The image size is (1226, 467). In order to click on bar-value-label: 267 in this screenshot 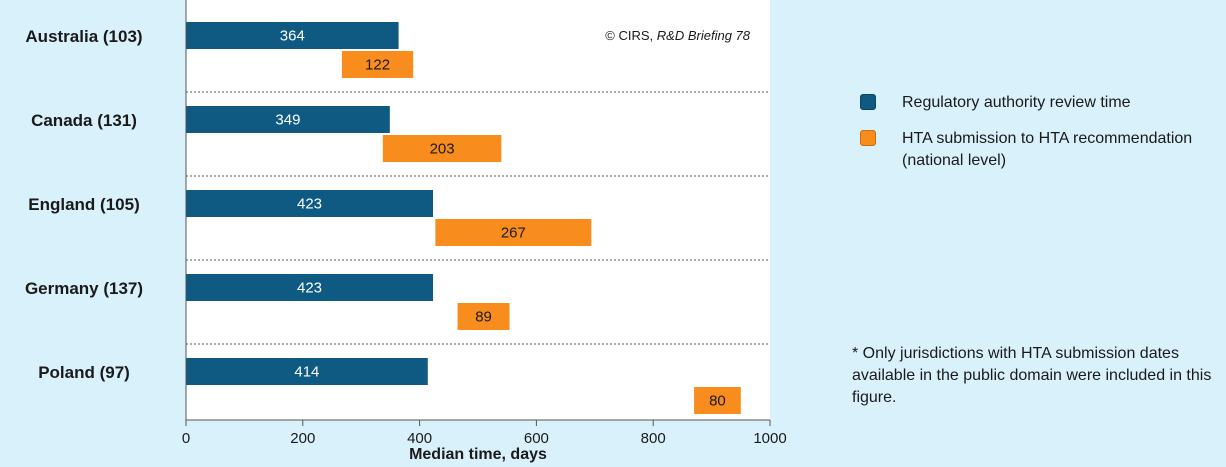, I will do `click(513, 233)`.